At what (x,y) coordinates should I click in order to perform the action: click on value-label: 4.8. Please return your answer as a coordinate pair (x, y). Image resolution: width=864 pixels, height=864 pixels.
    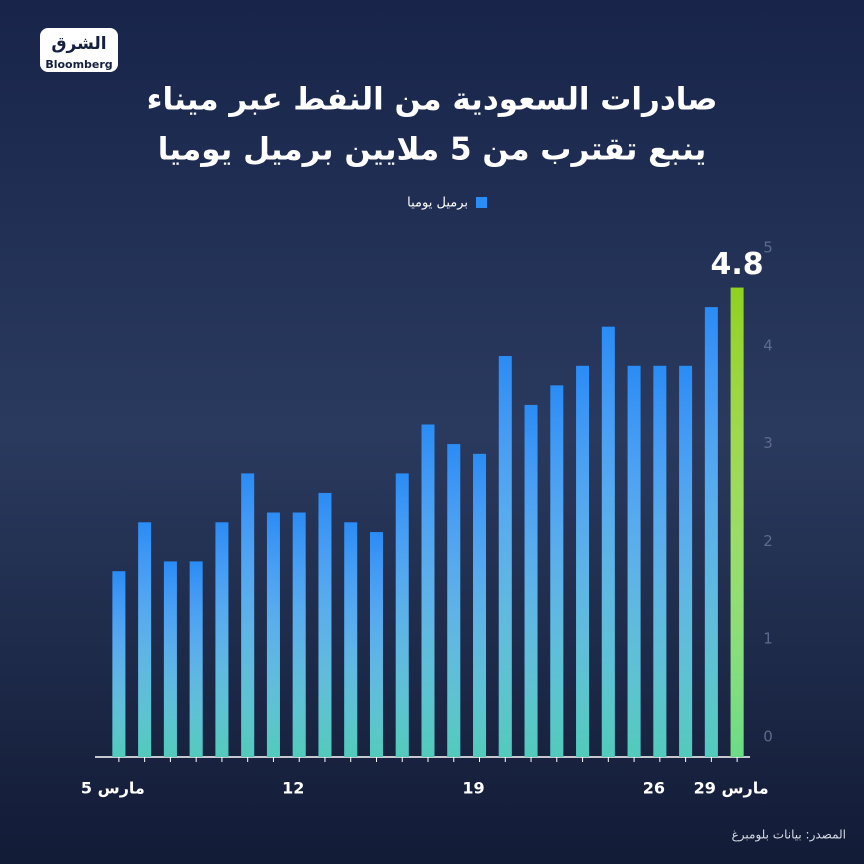
    Looking at the image, I should click on (737, 264).